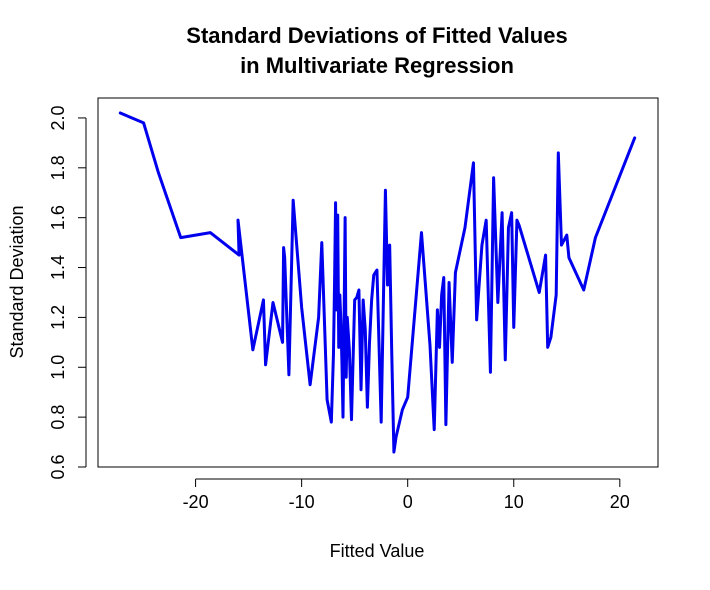  I want to click on y-axis-label: Standard Deviation, so click(17, 281).